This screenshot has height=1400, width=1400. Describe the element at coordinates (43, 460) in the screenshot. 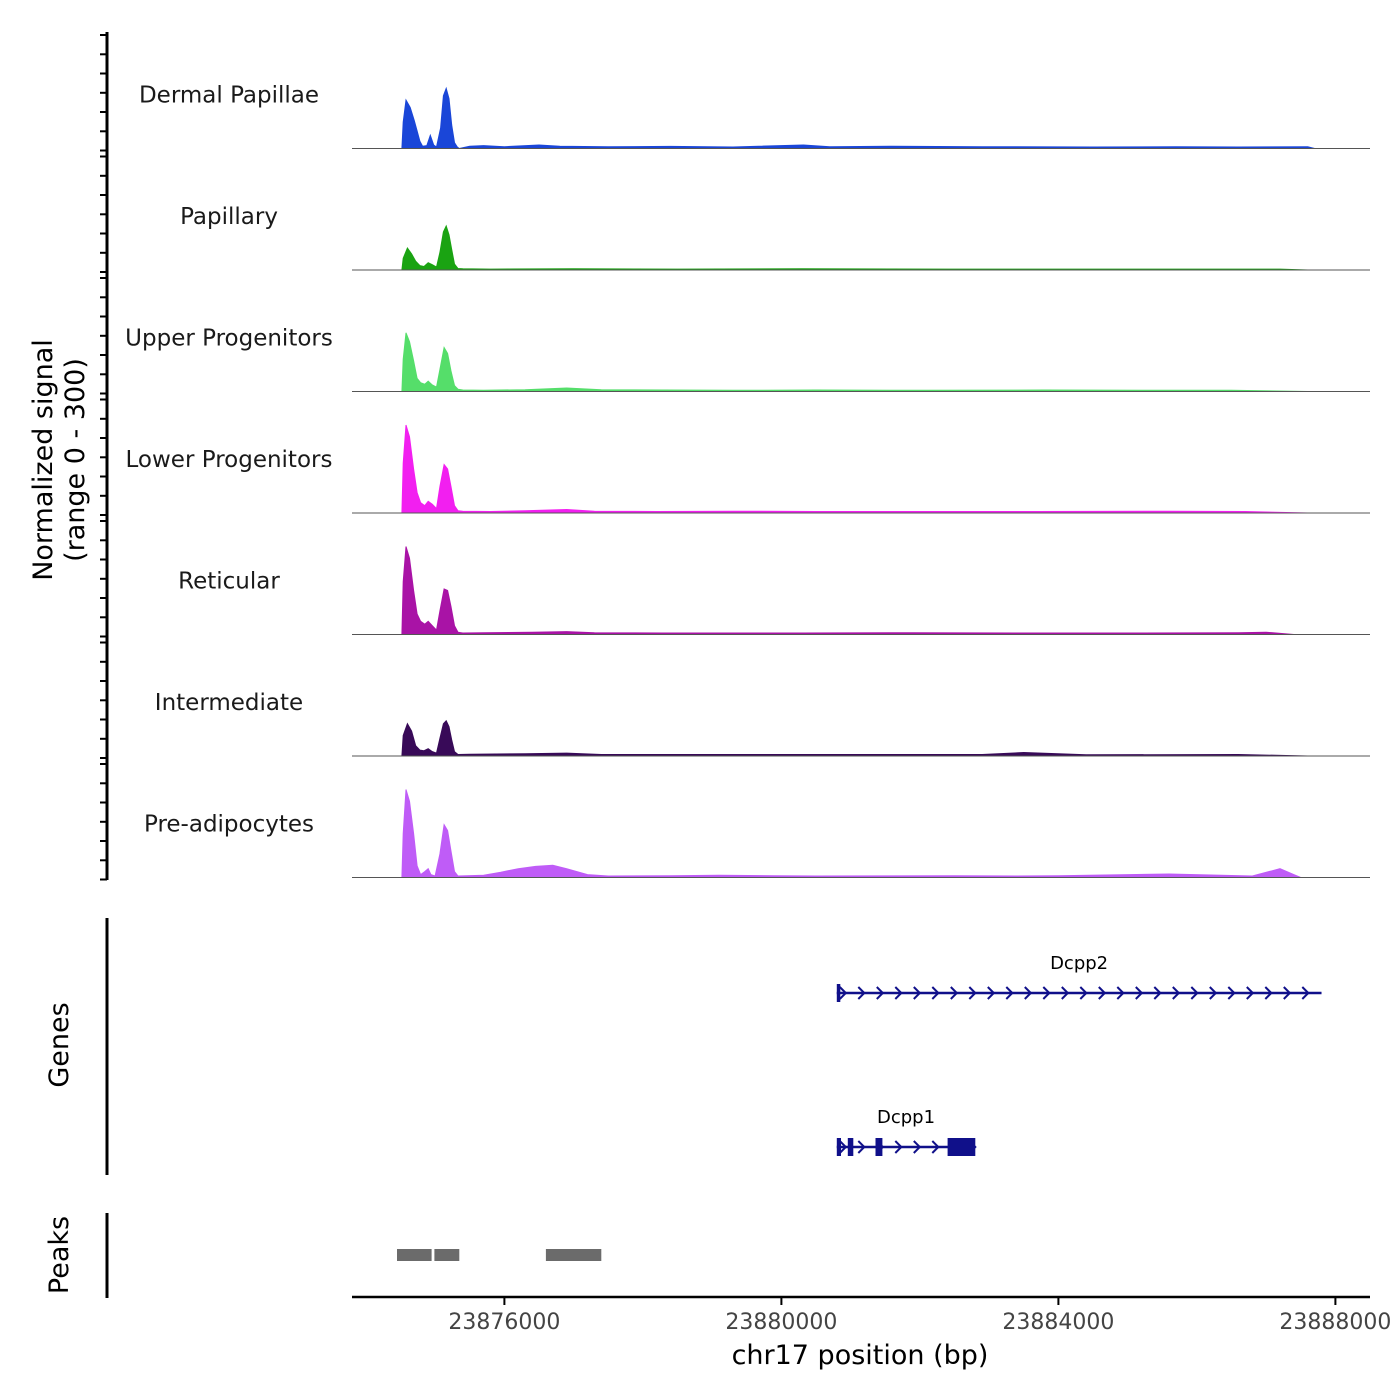

I see `y-axis-title-line1: Normalized signal` at that location.